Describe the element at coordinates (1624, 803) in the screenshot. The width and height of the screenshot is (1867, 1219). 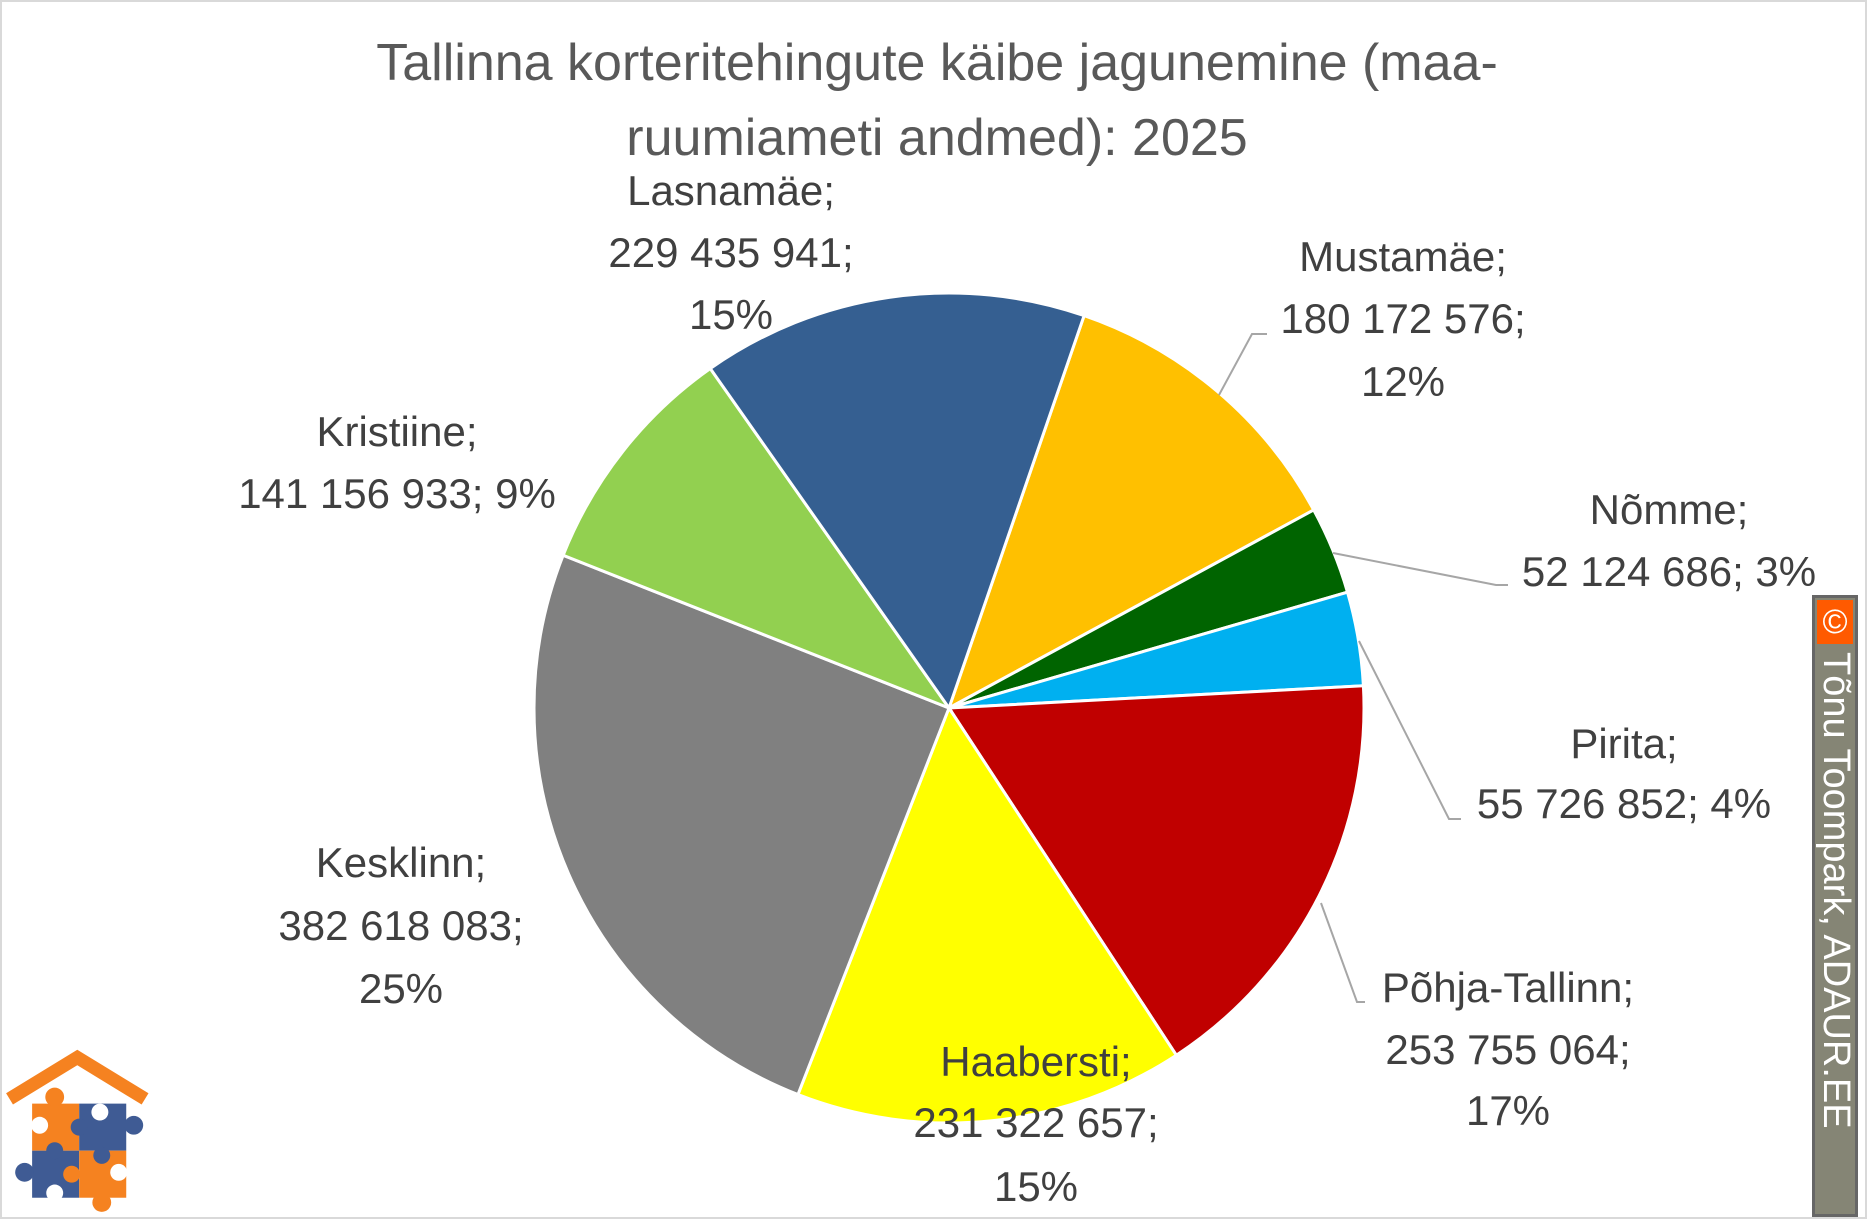
I see `data-label-pirita: 55 726 852; 4%` at that location.